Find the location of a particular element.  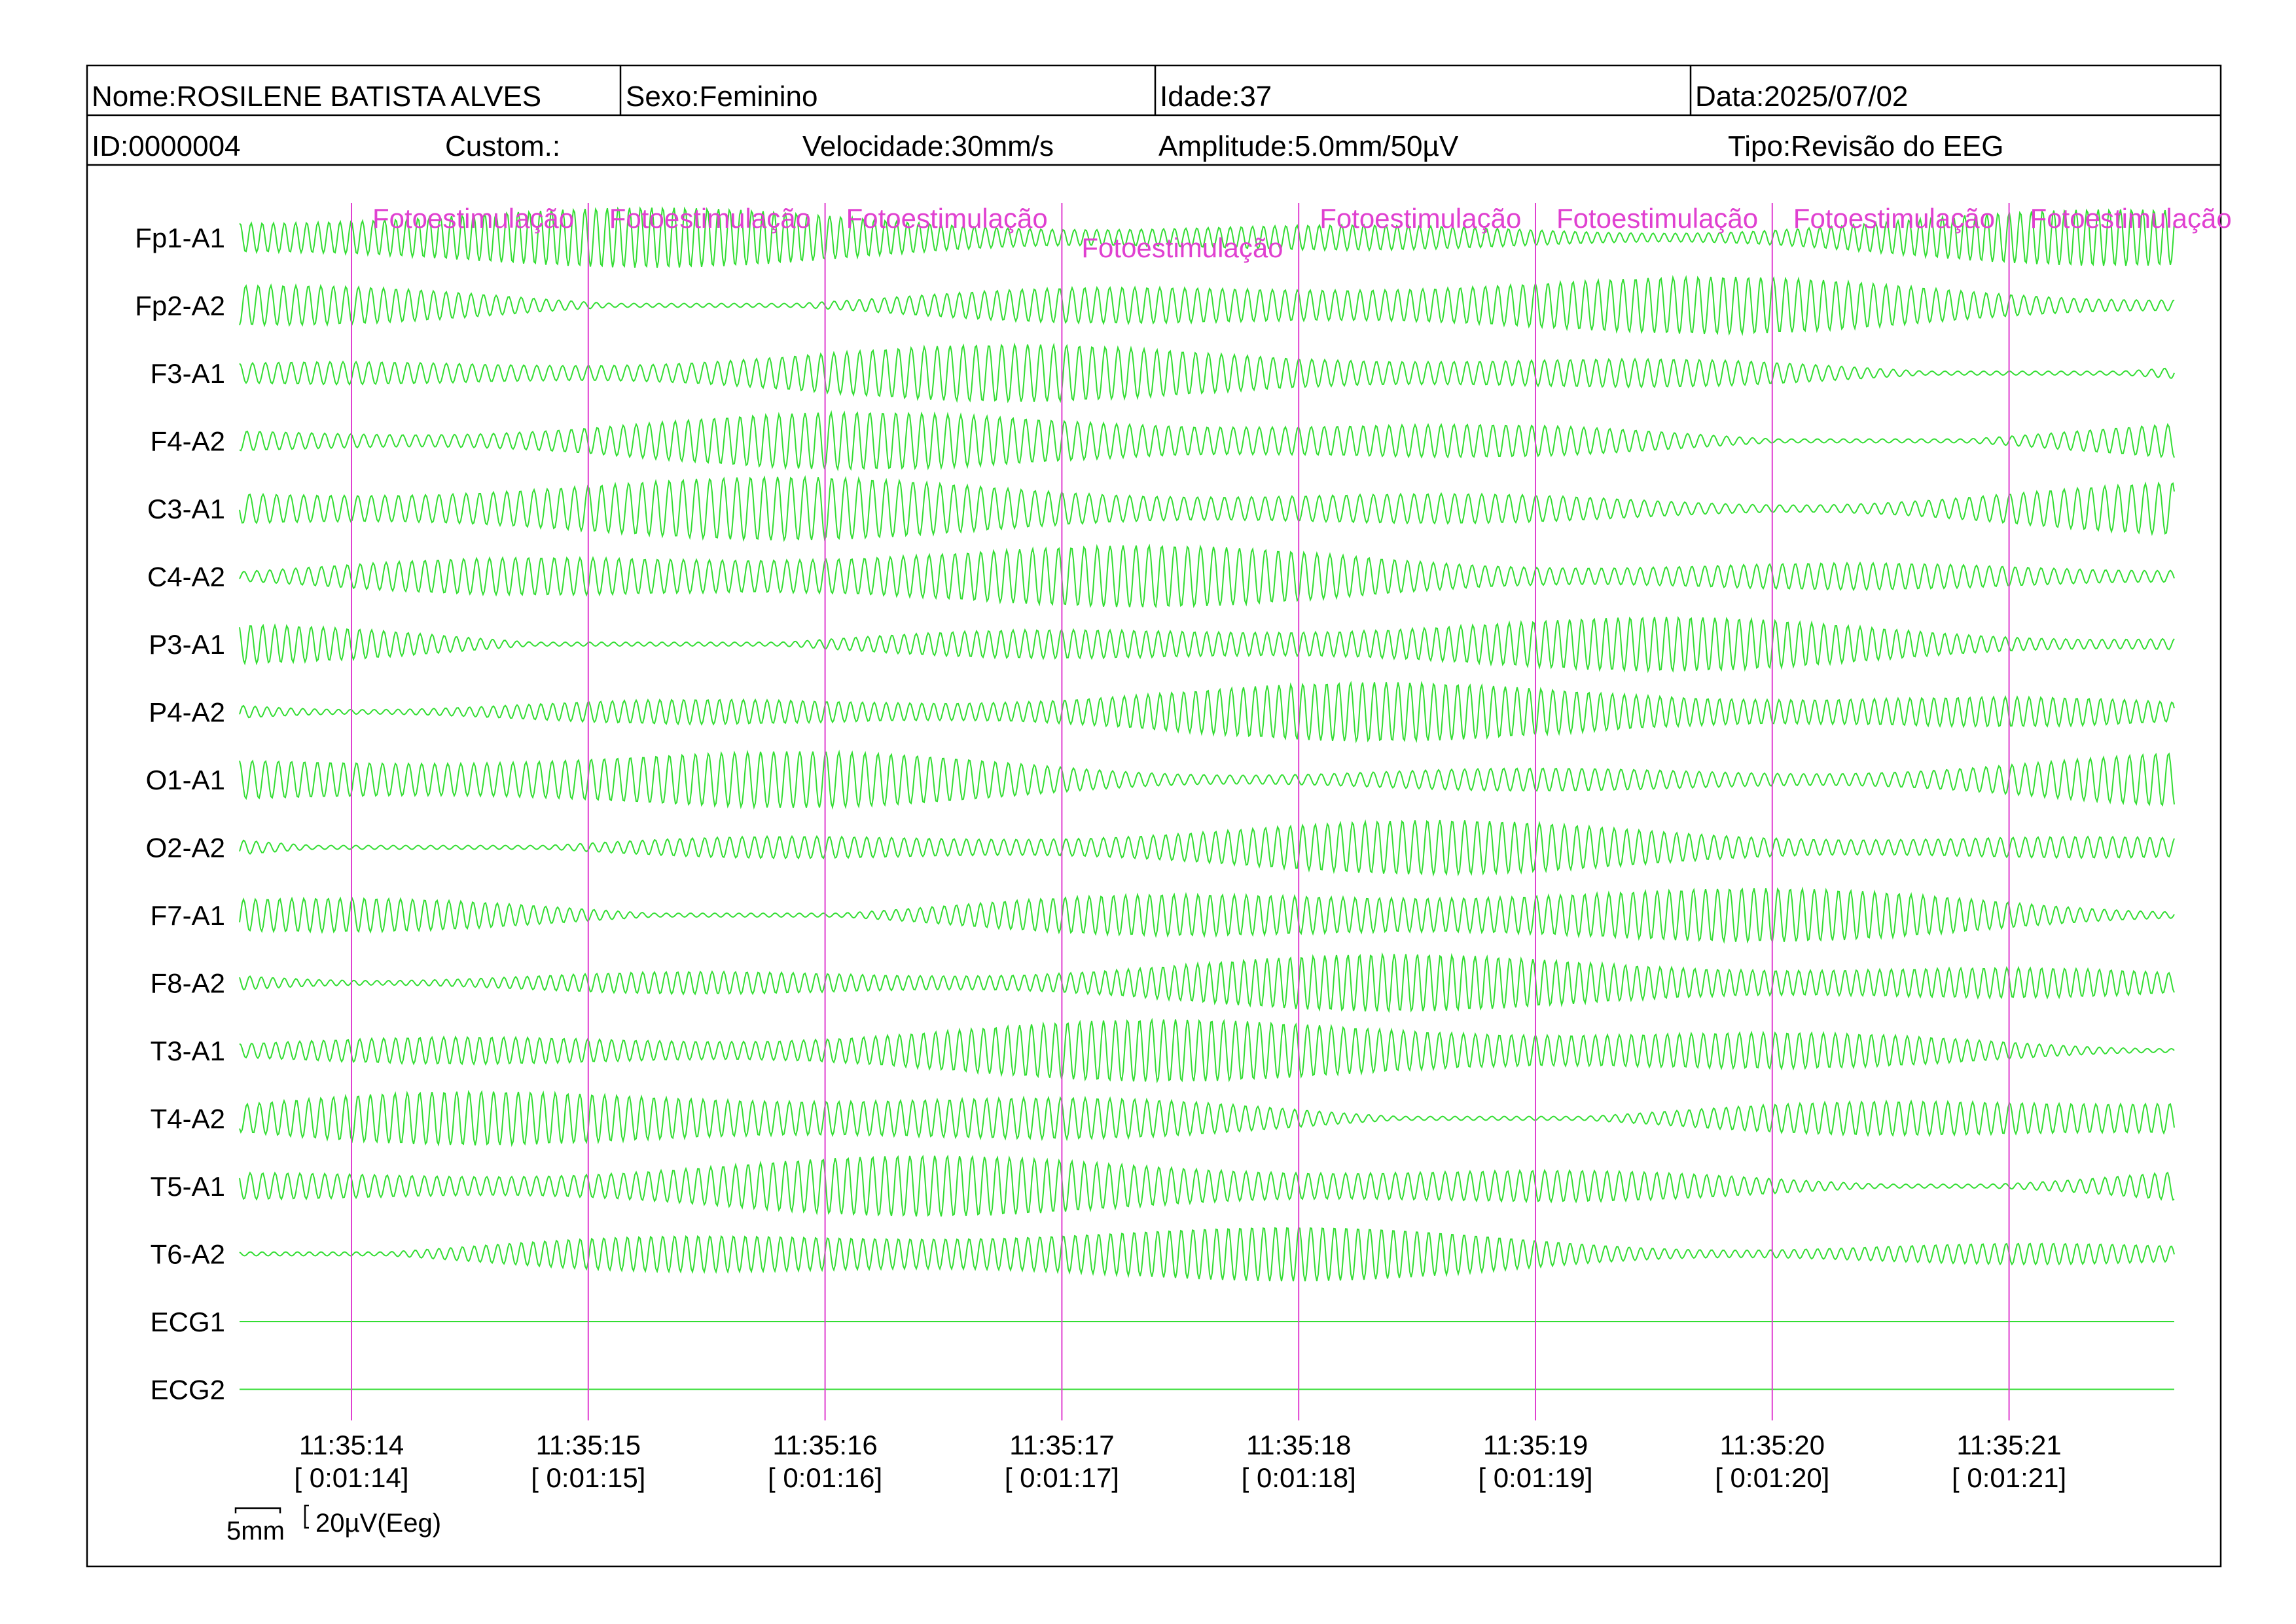

trace-t6-a2 is located at coordinates (1207, 1254).